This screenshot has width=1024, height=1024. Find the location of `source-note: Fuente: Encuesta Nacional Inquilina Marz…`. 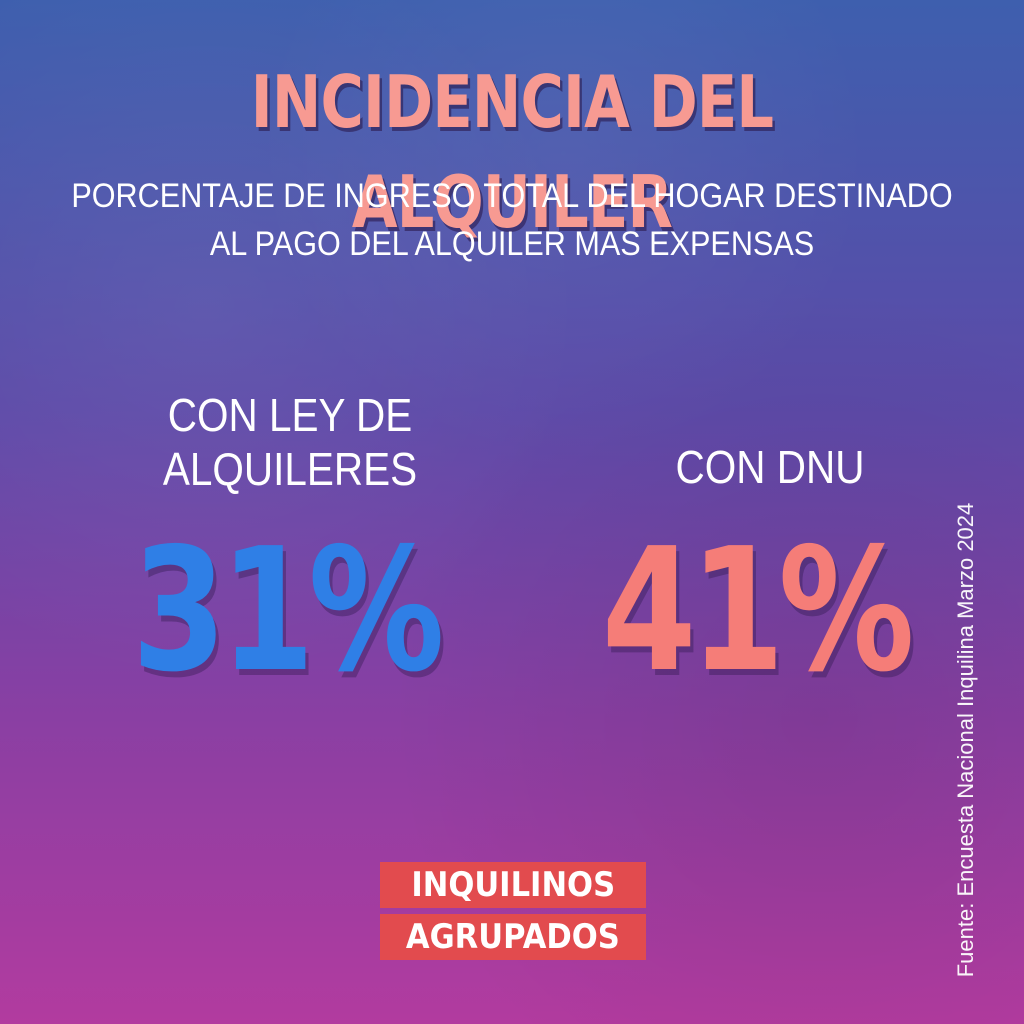

source-note: Fuente: Encuesta Nacional Inquilina Marz… is located at coordinates (965, 740).